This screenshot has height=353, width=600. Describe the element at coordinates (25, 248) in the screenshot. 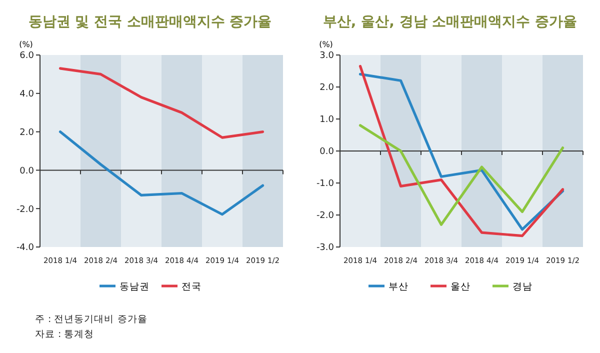

I see `y-tick-label: -4.0` at that location.